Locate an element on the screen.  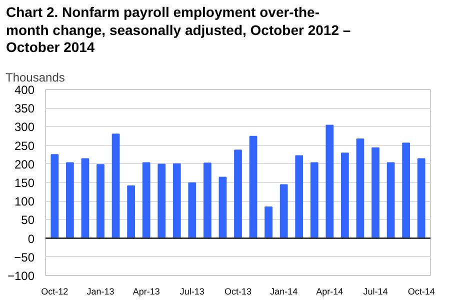
y-tick-label: 400 is located at coordinates (24, 90).